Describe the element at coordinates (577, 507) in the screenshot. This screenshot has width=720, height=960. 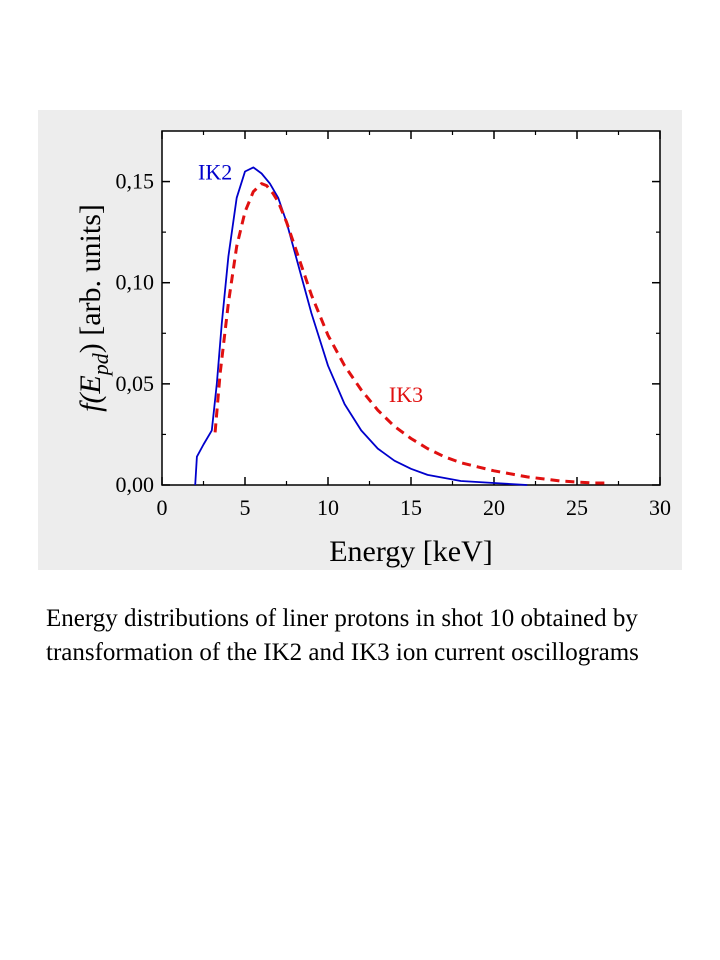
I see `x-tick-label: 25` at that location.